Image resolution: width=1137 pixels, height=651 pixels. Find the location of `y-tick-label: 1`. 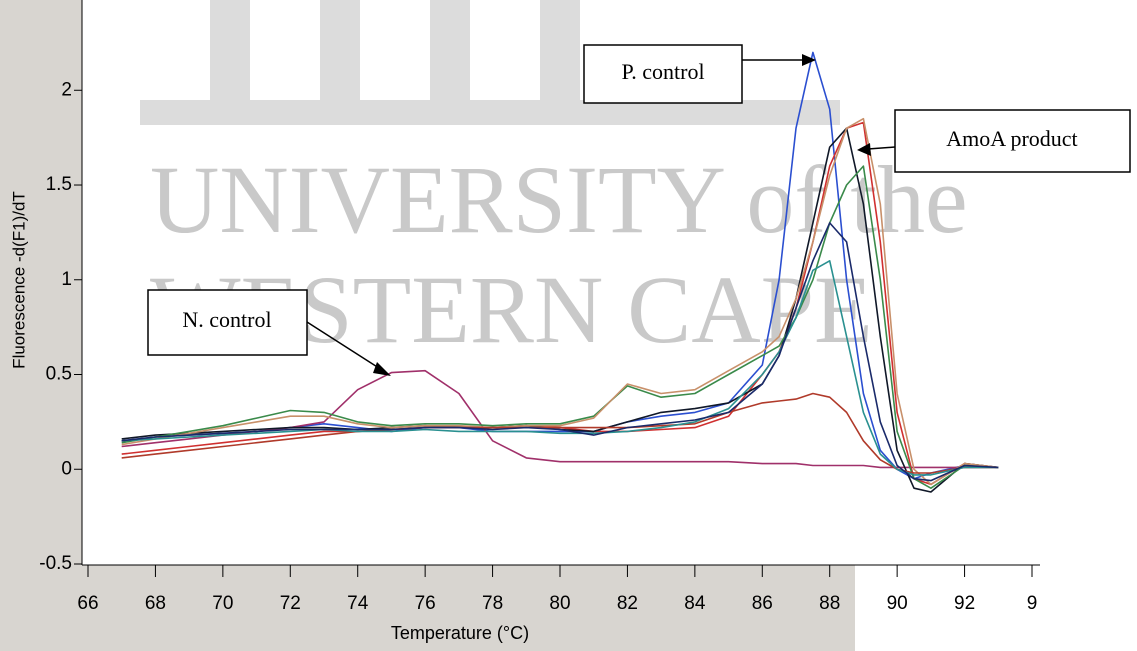

y-tick-label: 1 is located at coordinates (66, 279).